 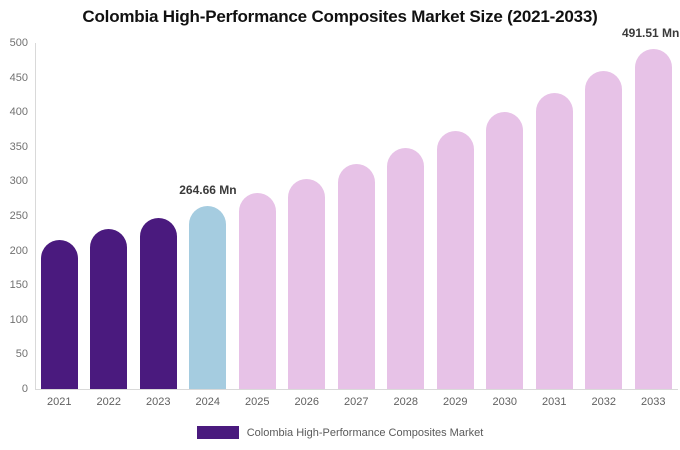 What do you see at coordinates (653, 218) in the screenshot?
I see `bar-2033` at bounding box center [653, 218].